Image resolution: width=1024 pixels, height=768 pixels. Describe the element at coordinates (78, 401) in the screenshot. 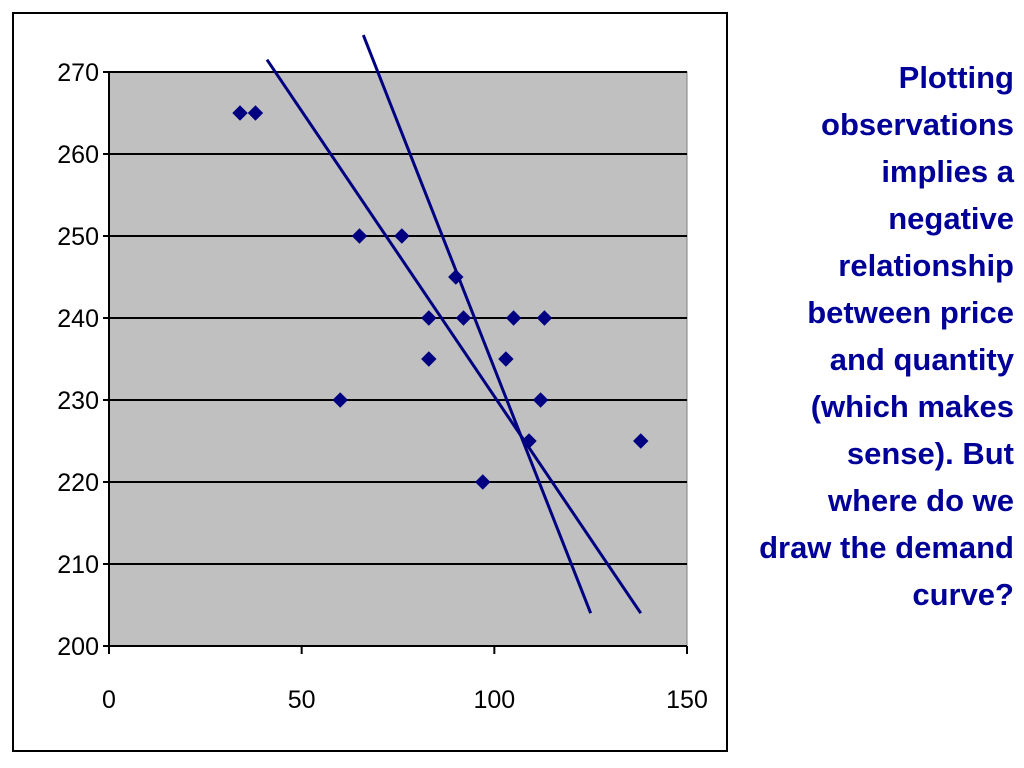

I see `y-tick-label: 230` at that location.